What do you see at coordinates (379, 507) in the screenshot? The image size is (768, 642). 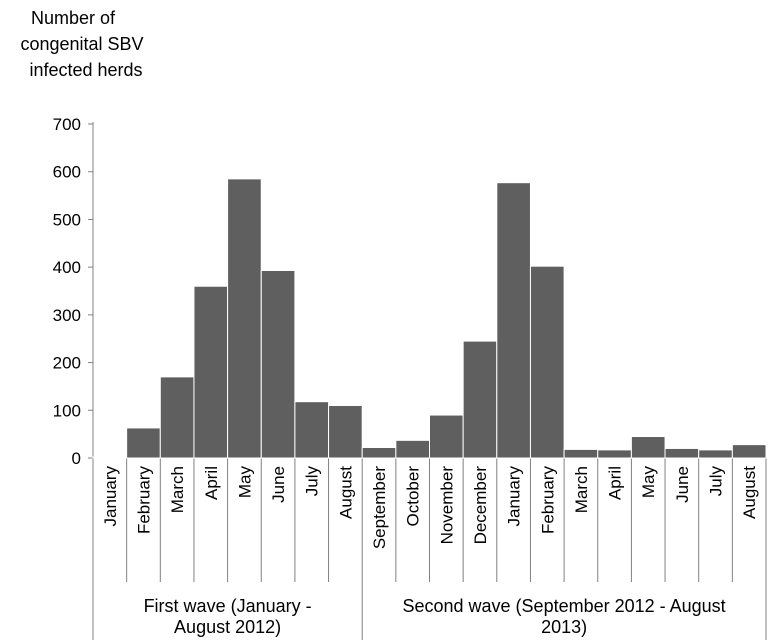 I see `x-category-label: September` at bounding box center [379, 507].